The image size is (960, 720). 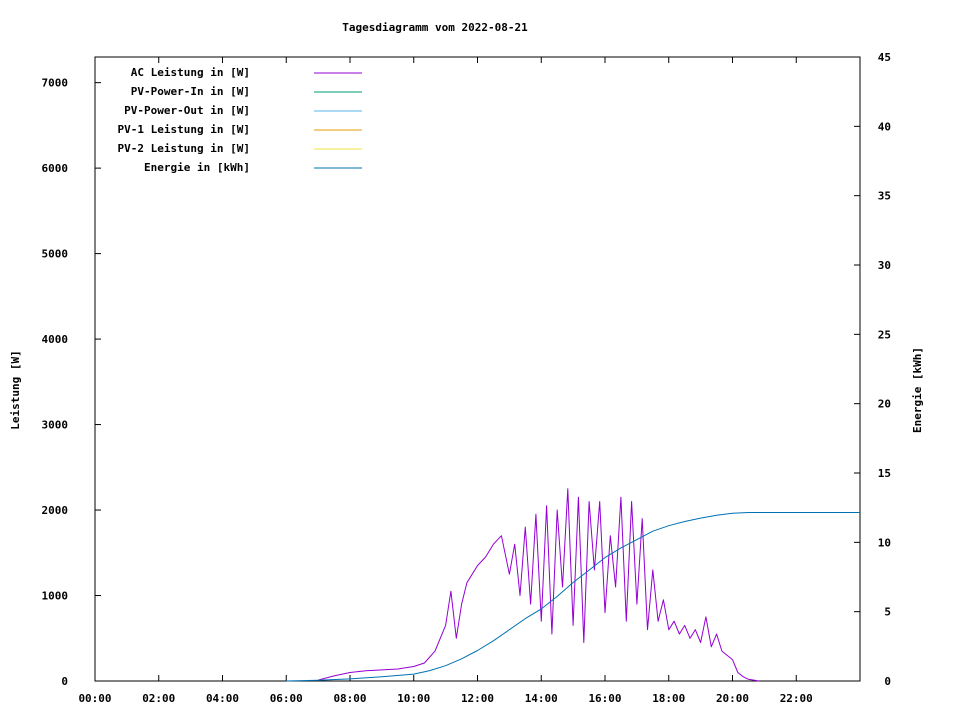 What do you see at coordinates (190, 91) in the screenshot?
I see `legend-label: PV-Power-In in [W]` at bounding box center [190, 91].